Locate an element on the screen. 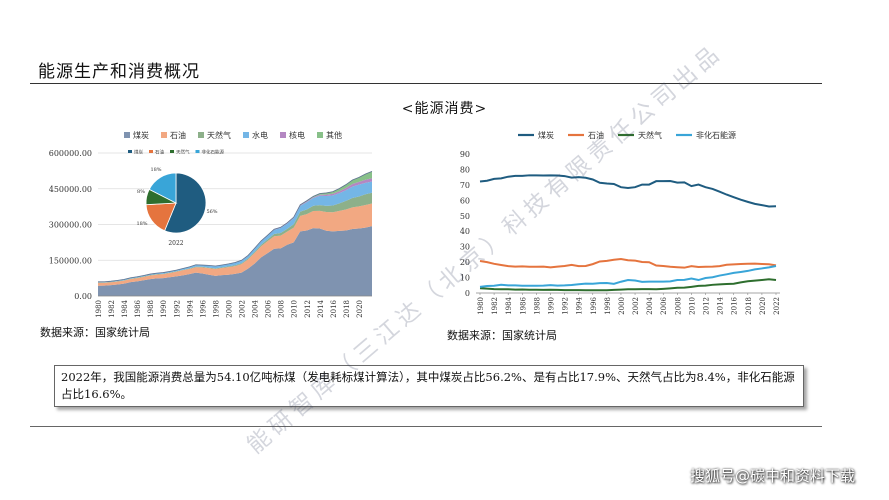 Image resolution: width=889 pixels, height=500 pixels. area-gas is located at coordinates (235, 237).